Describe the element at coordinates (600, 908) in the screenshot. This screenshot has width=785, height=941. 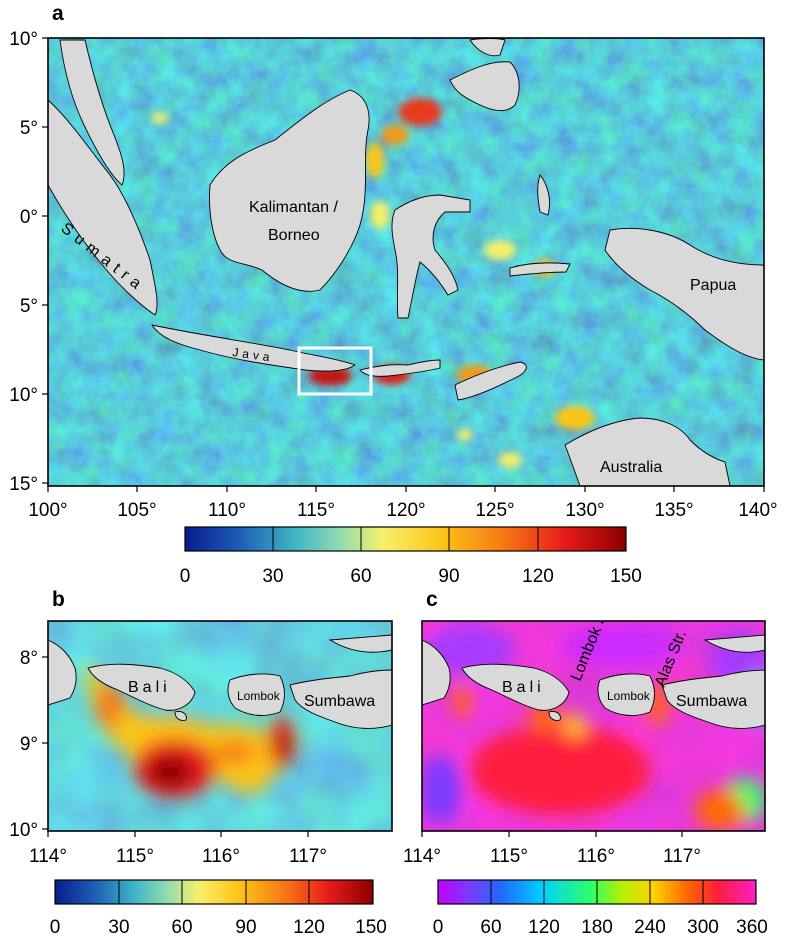
I see `panel-c-colorbar: 0 60 120 180 240 300 360` at that location.